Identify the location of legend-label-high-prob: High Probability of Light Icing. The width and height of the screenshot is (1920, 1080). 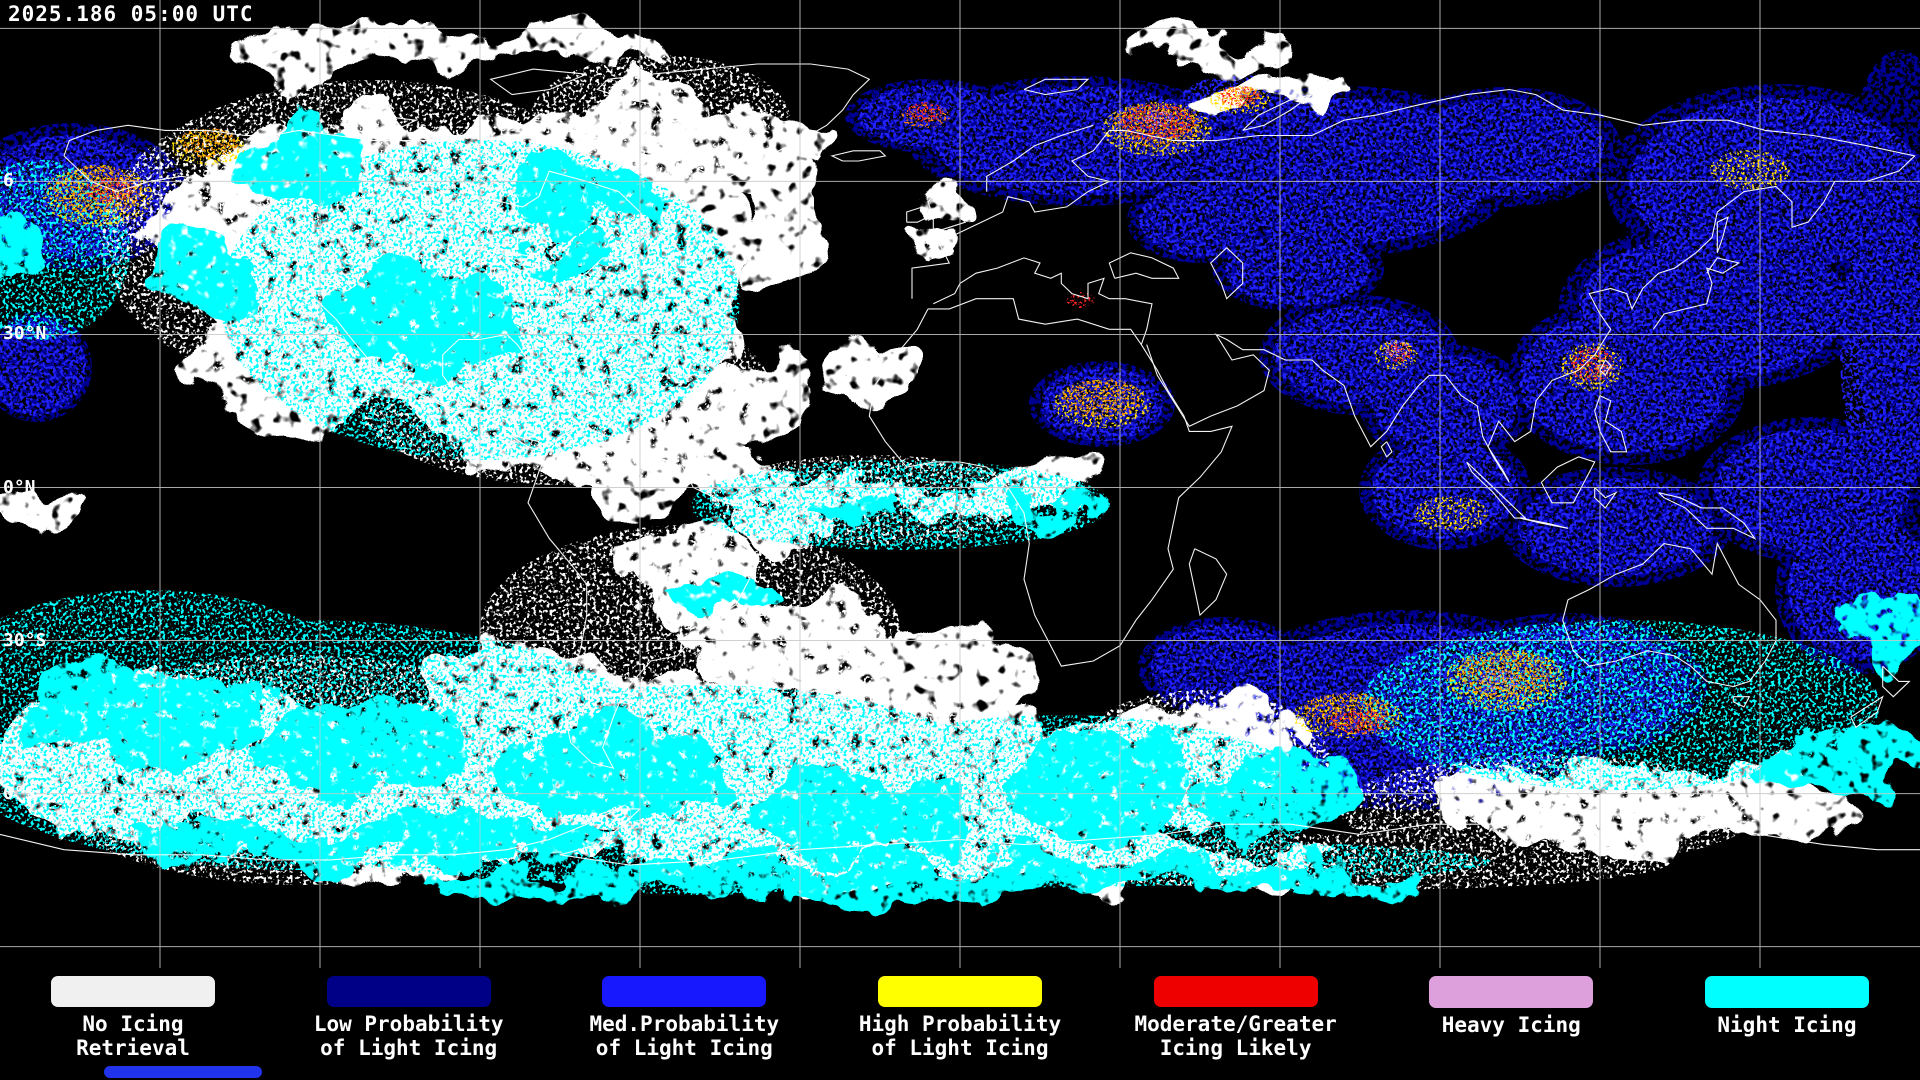
(960, 1036).